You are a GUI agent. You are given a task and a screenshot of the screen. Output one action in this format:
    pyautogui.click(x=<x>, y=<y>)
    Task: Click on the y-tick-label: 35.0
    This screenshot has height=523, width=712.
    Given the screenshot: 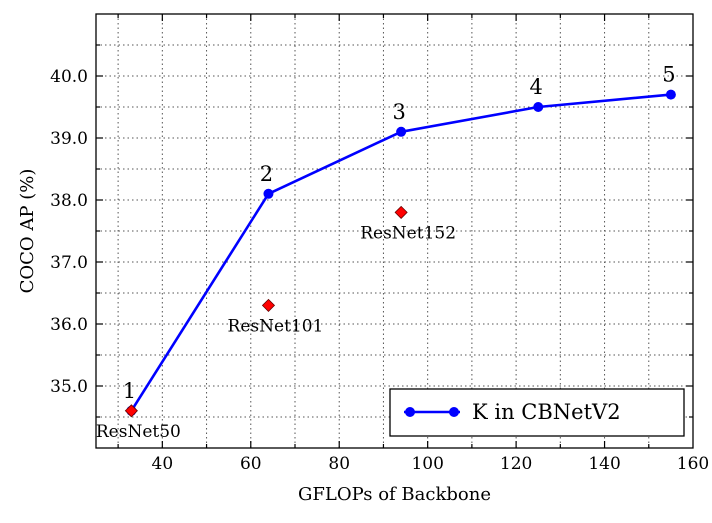 What is the action you would take?
    pyautogui.click(x=69, y=387)
    